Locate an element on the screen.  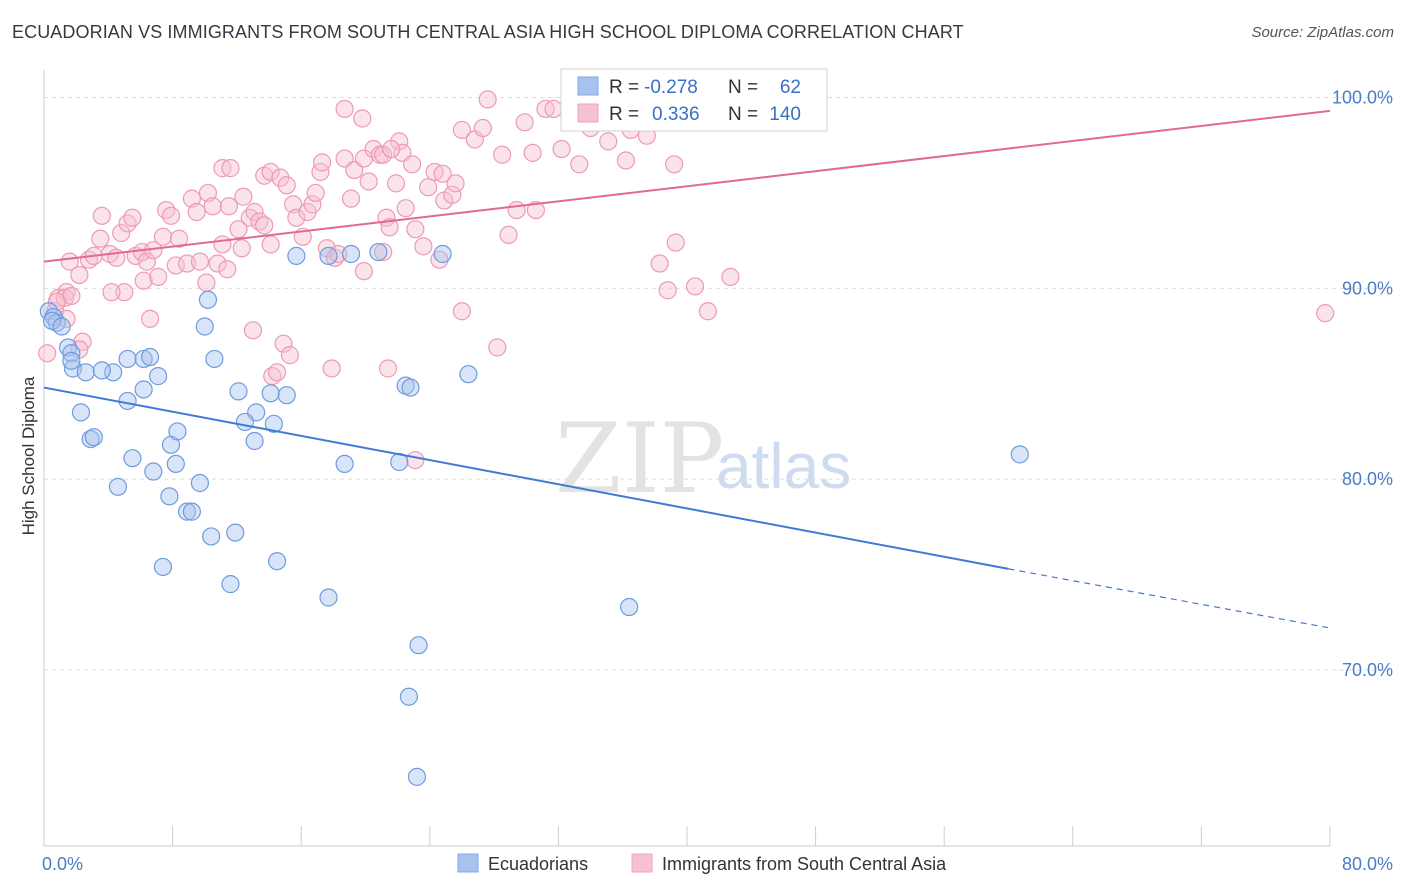
legend-top-box is located at coordinates (694, 100).